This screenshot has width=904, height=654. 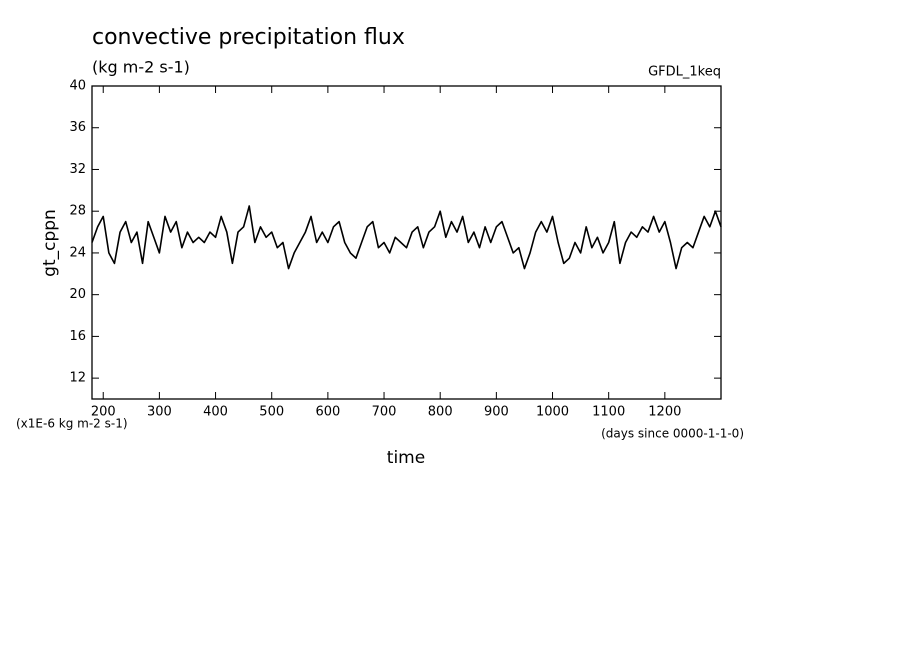 I want to click on annotation: GFDL_1keq, so click(x=684, y=72).